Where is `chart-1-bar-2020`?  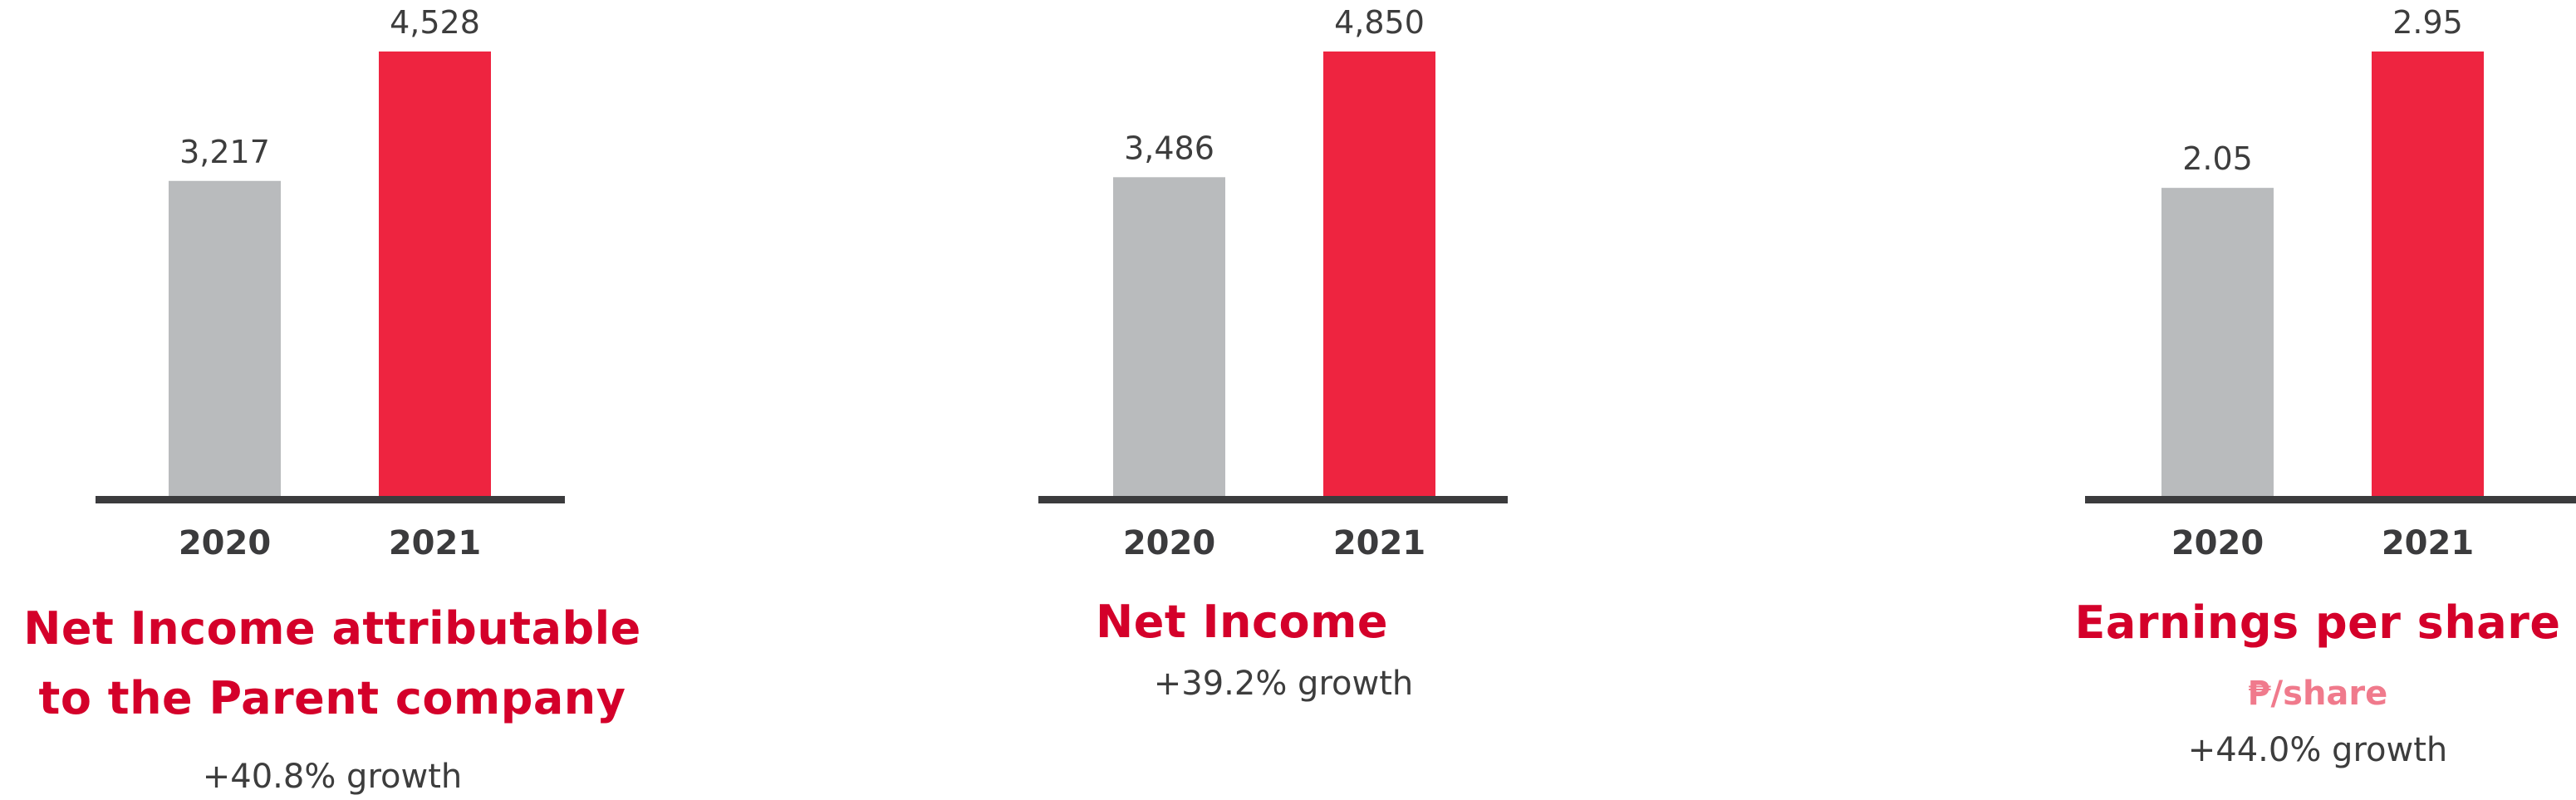
chart-1-bar-2020 is located at coordinates (225, 339).